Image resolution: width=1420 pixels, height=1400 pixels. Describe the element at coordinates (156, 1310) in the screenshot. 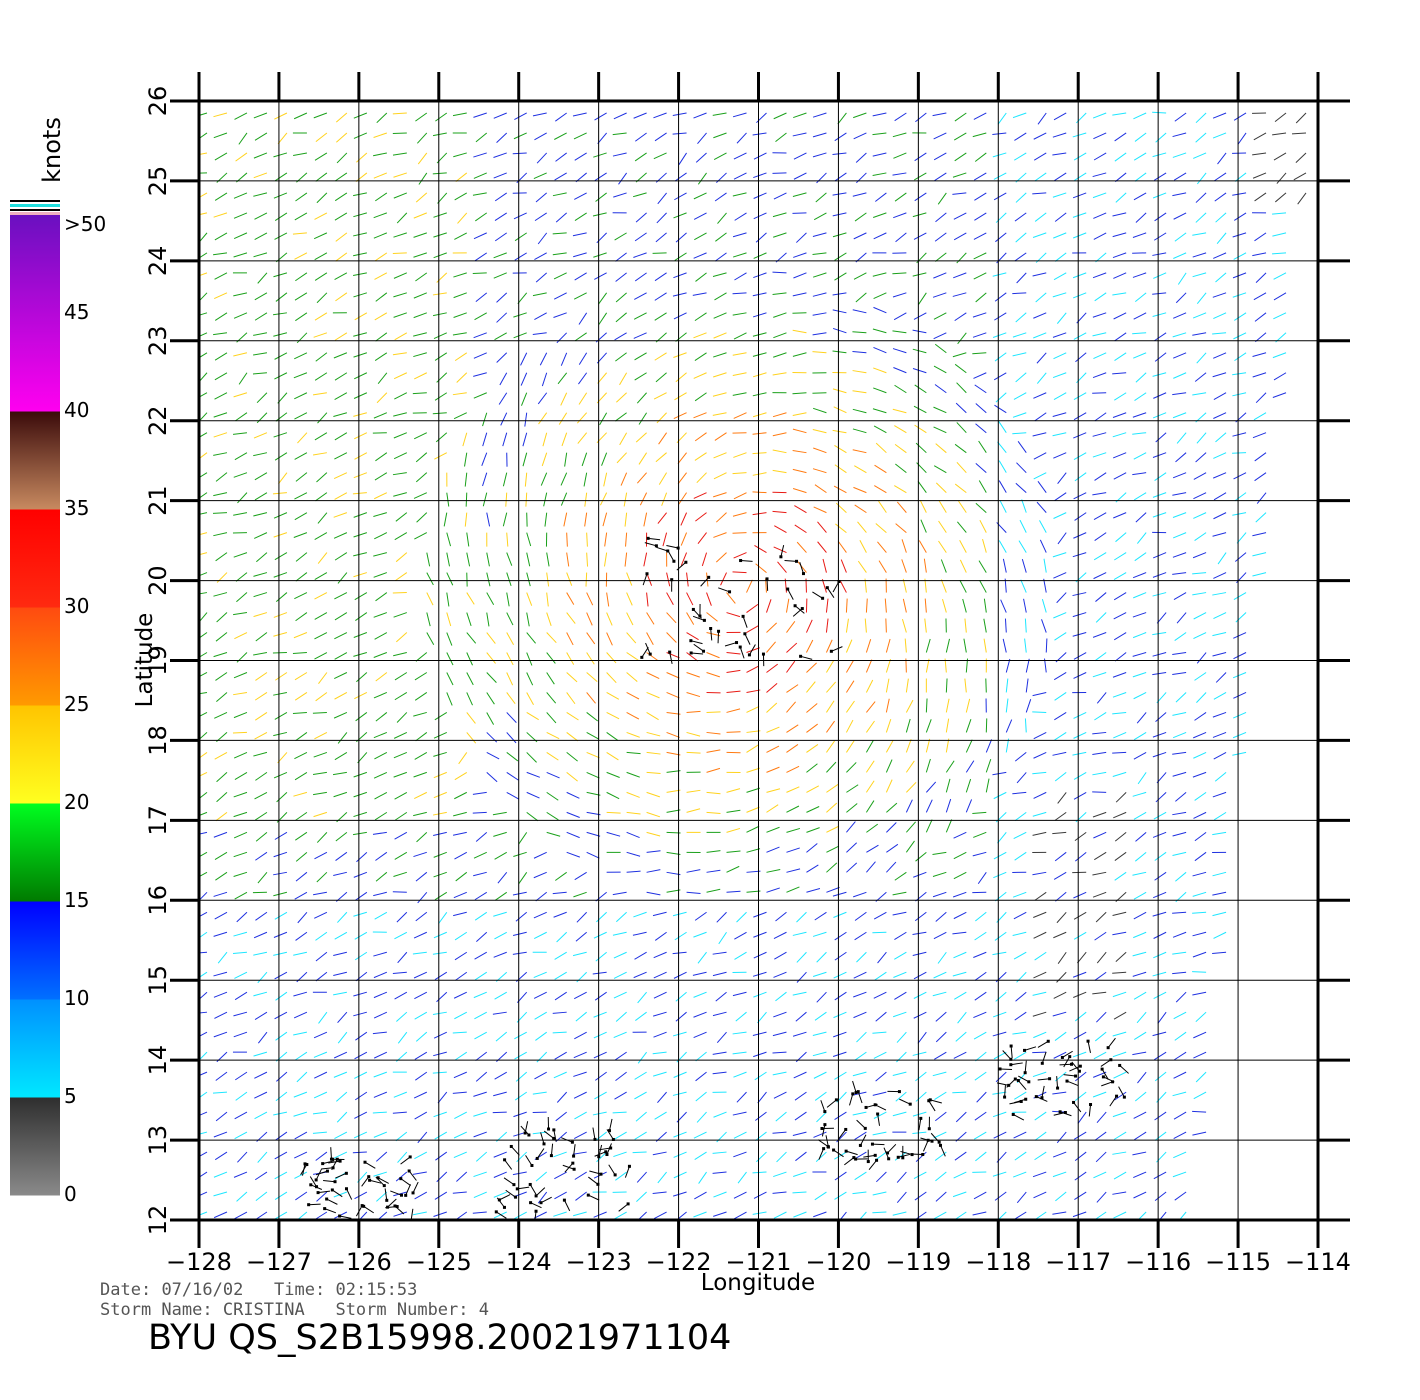

I see `storm-name-label: Storm Name:` at that location.